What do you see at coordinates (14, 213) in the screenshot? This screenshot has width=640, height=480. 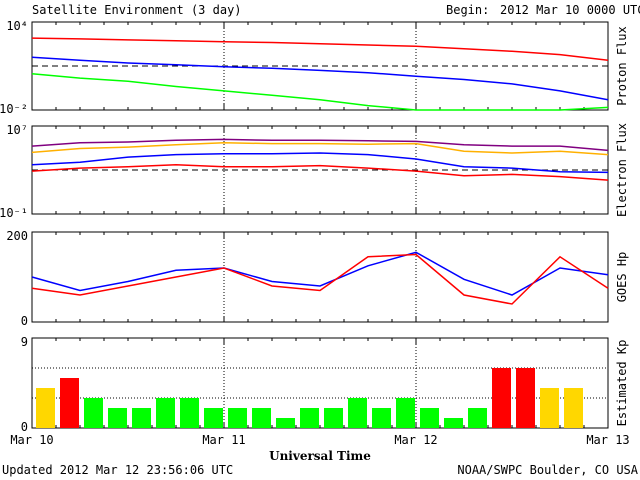 I see `y-tick-label-bottom: 10⁻¹` at bounding box center [14, 213].